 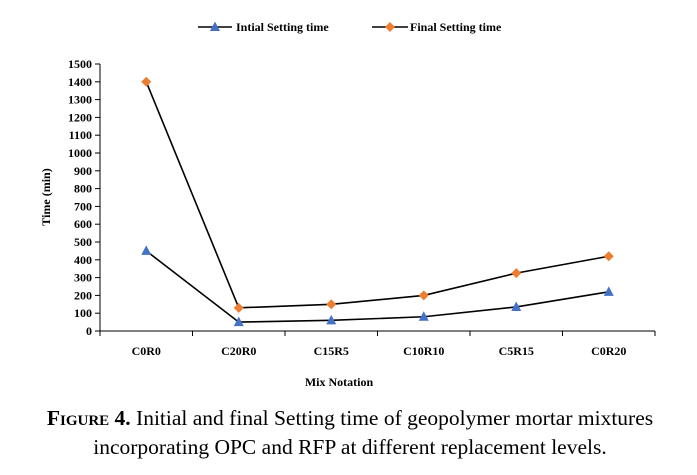 What do you see at coordinates (83, 313) in the screenshot?
I see `y-tick-label: 100` at bounding box center [83, 313].